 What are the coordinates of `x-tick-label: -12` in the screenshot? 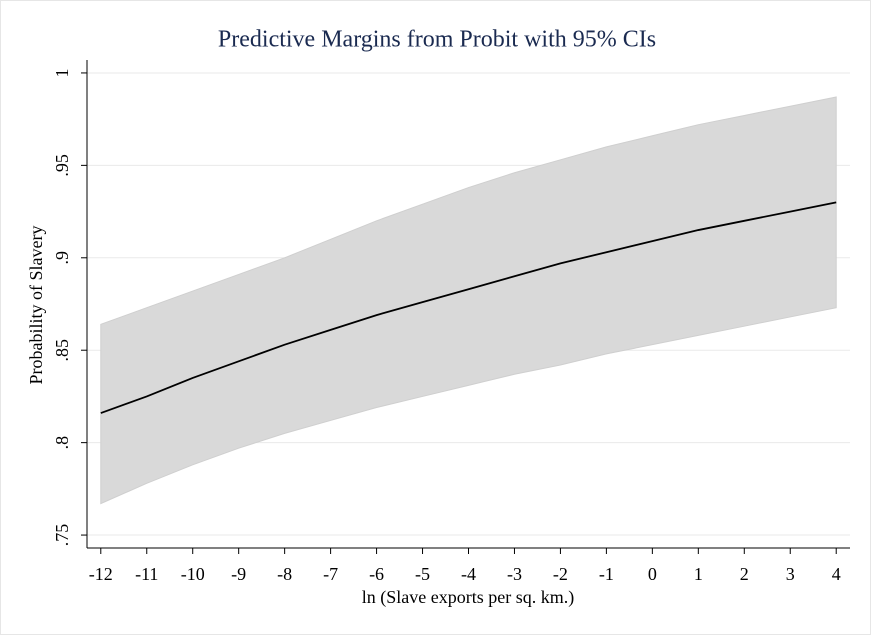 It's located at (101, 574).